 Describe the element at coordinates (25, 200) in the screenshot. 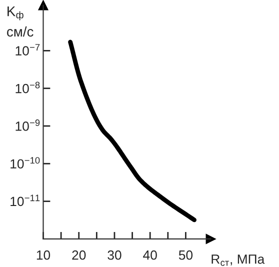

I see `y-tick-label: 10$^{−11}$` at that location.